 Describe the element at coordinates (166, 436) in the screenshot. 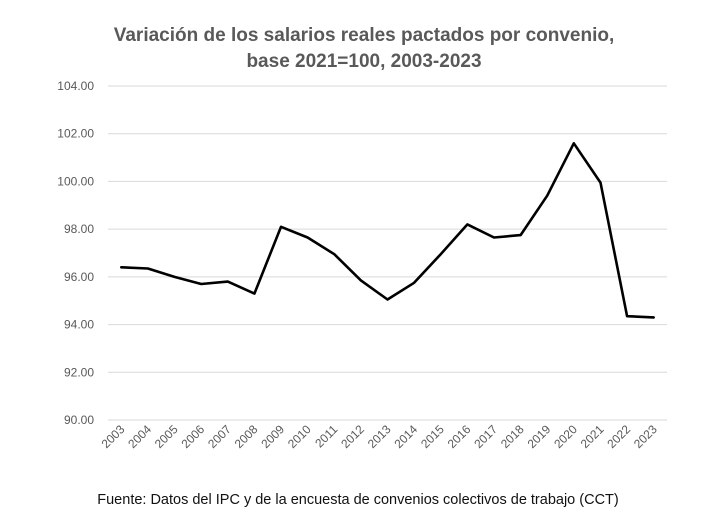

I see `x-tick-label: 2005` at that location.